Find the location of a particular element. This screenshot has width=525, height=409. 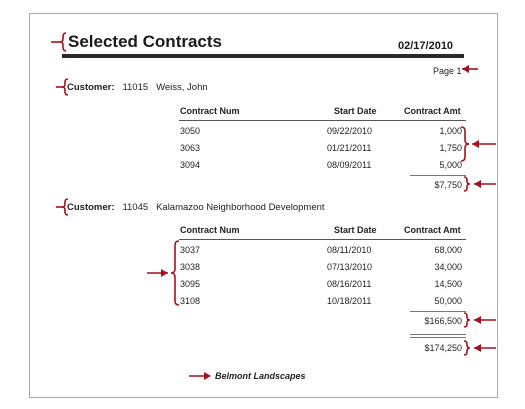

subtotal-amount: $166,500 is located at coordinates (443, 321).